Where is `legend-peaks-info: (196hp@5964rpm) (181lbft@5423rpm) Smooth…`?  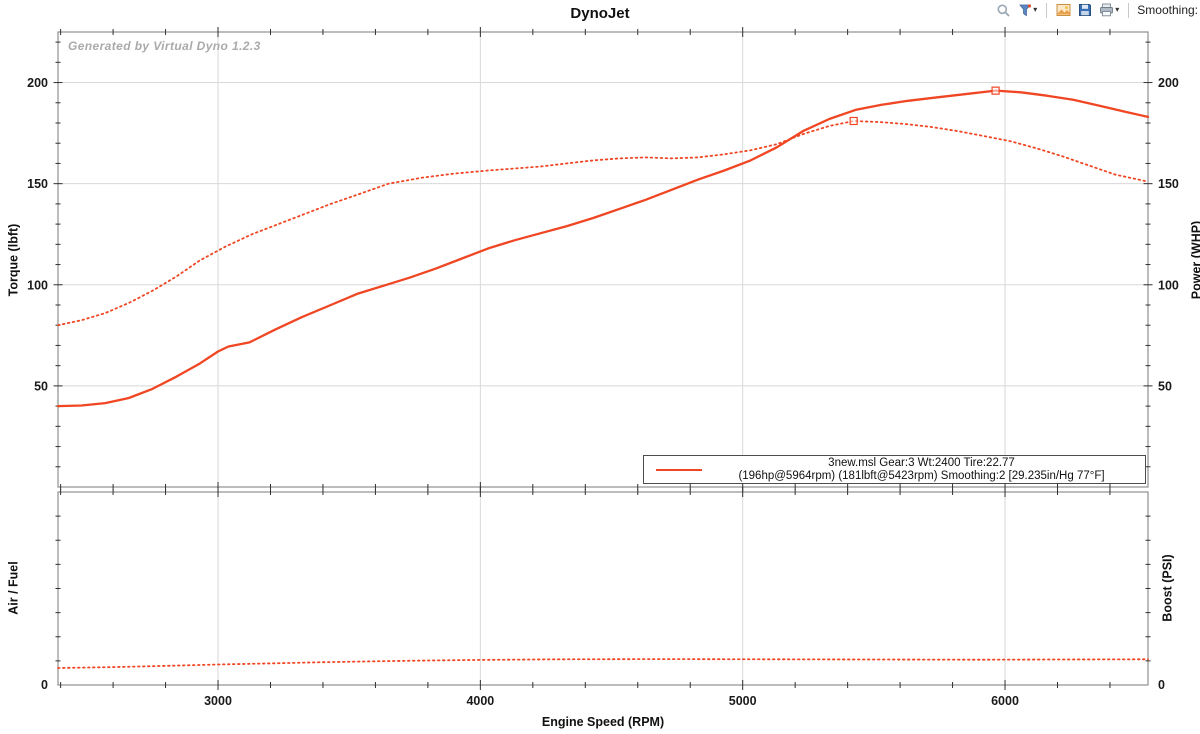
legend-peaks-info: (196hp@5964rpm) (181lbft@5423rpm) Smooth… is located at coordinates (921, 475).